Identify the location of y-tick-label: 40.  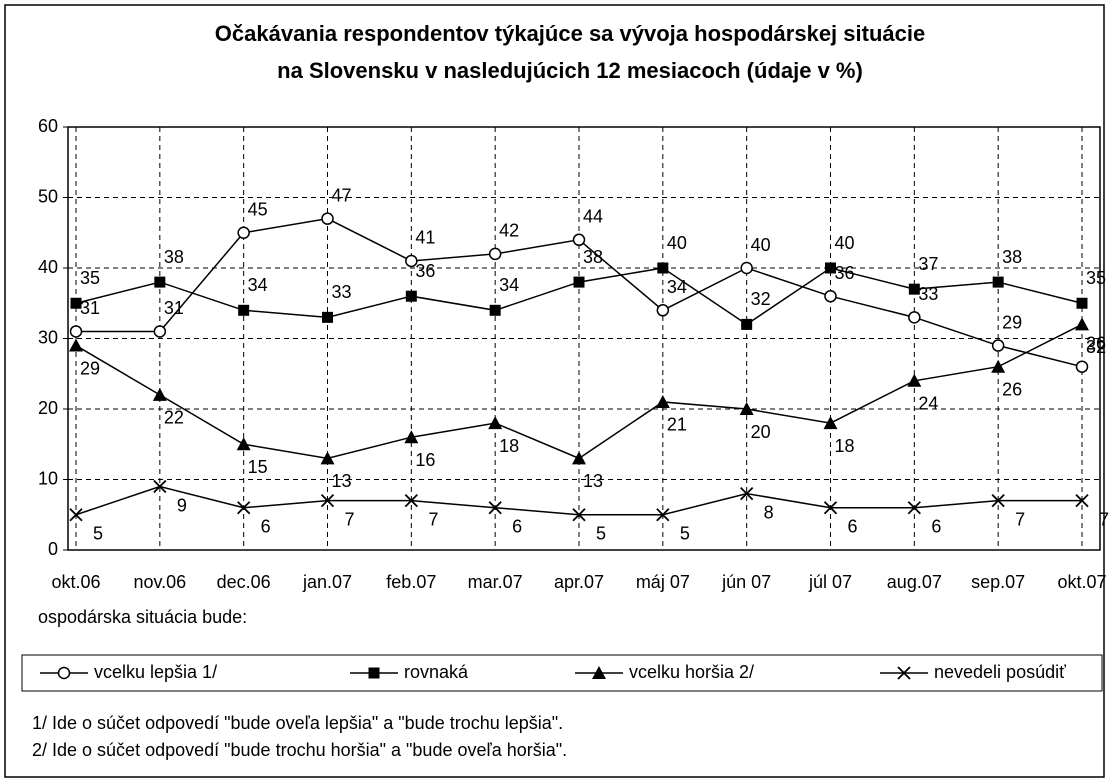
(48, 267).